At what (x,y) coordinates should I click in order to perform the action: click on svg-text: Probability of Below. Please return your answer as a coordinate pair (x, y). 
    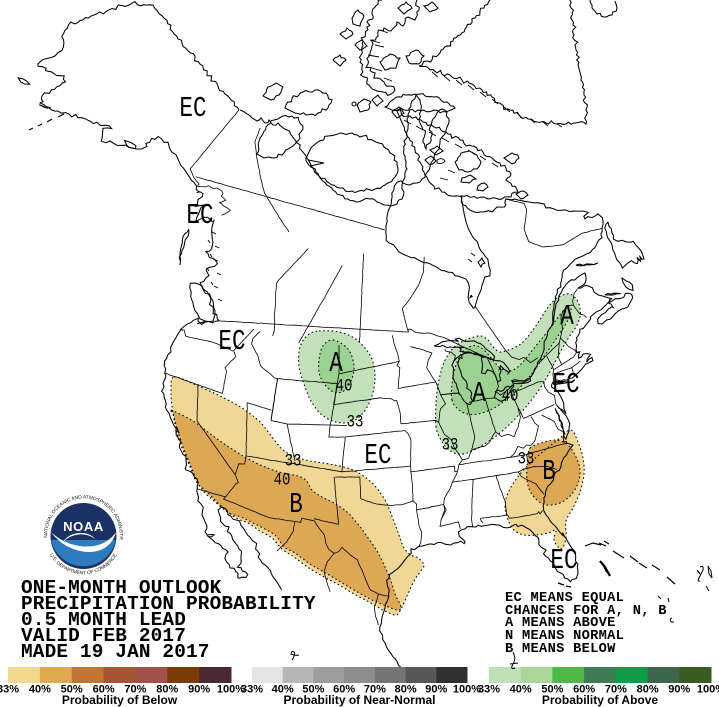
    Looking at the image, I should click on (120, 700).